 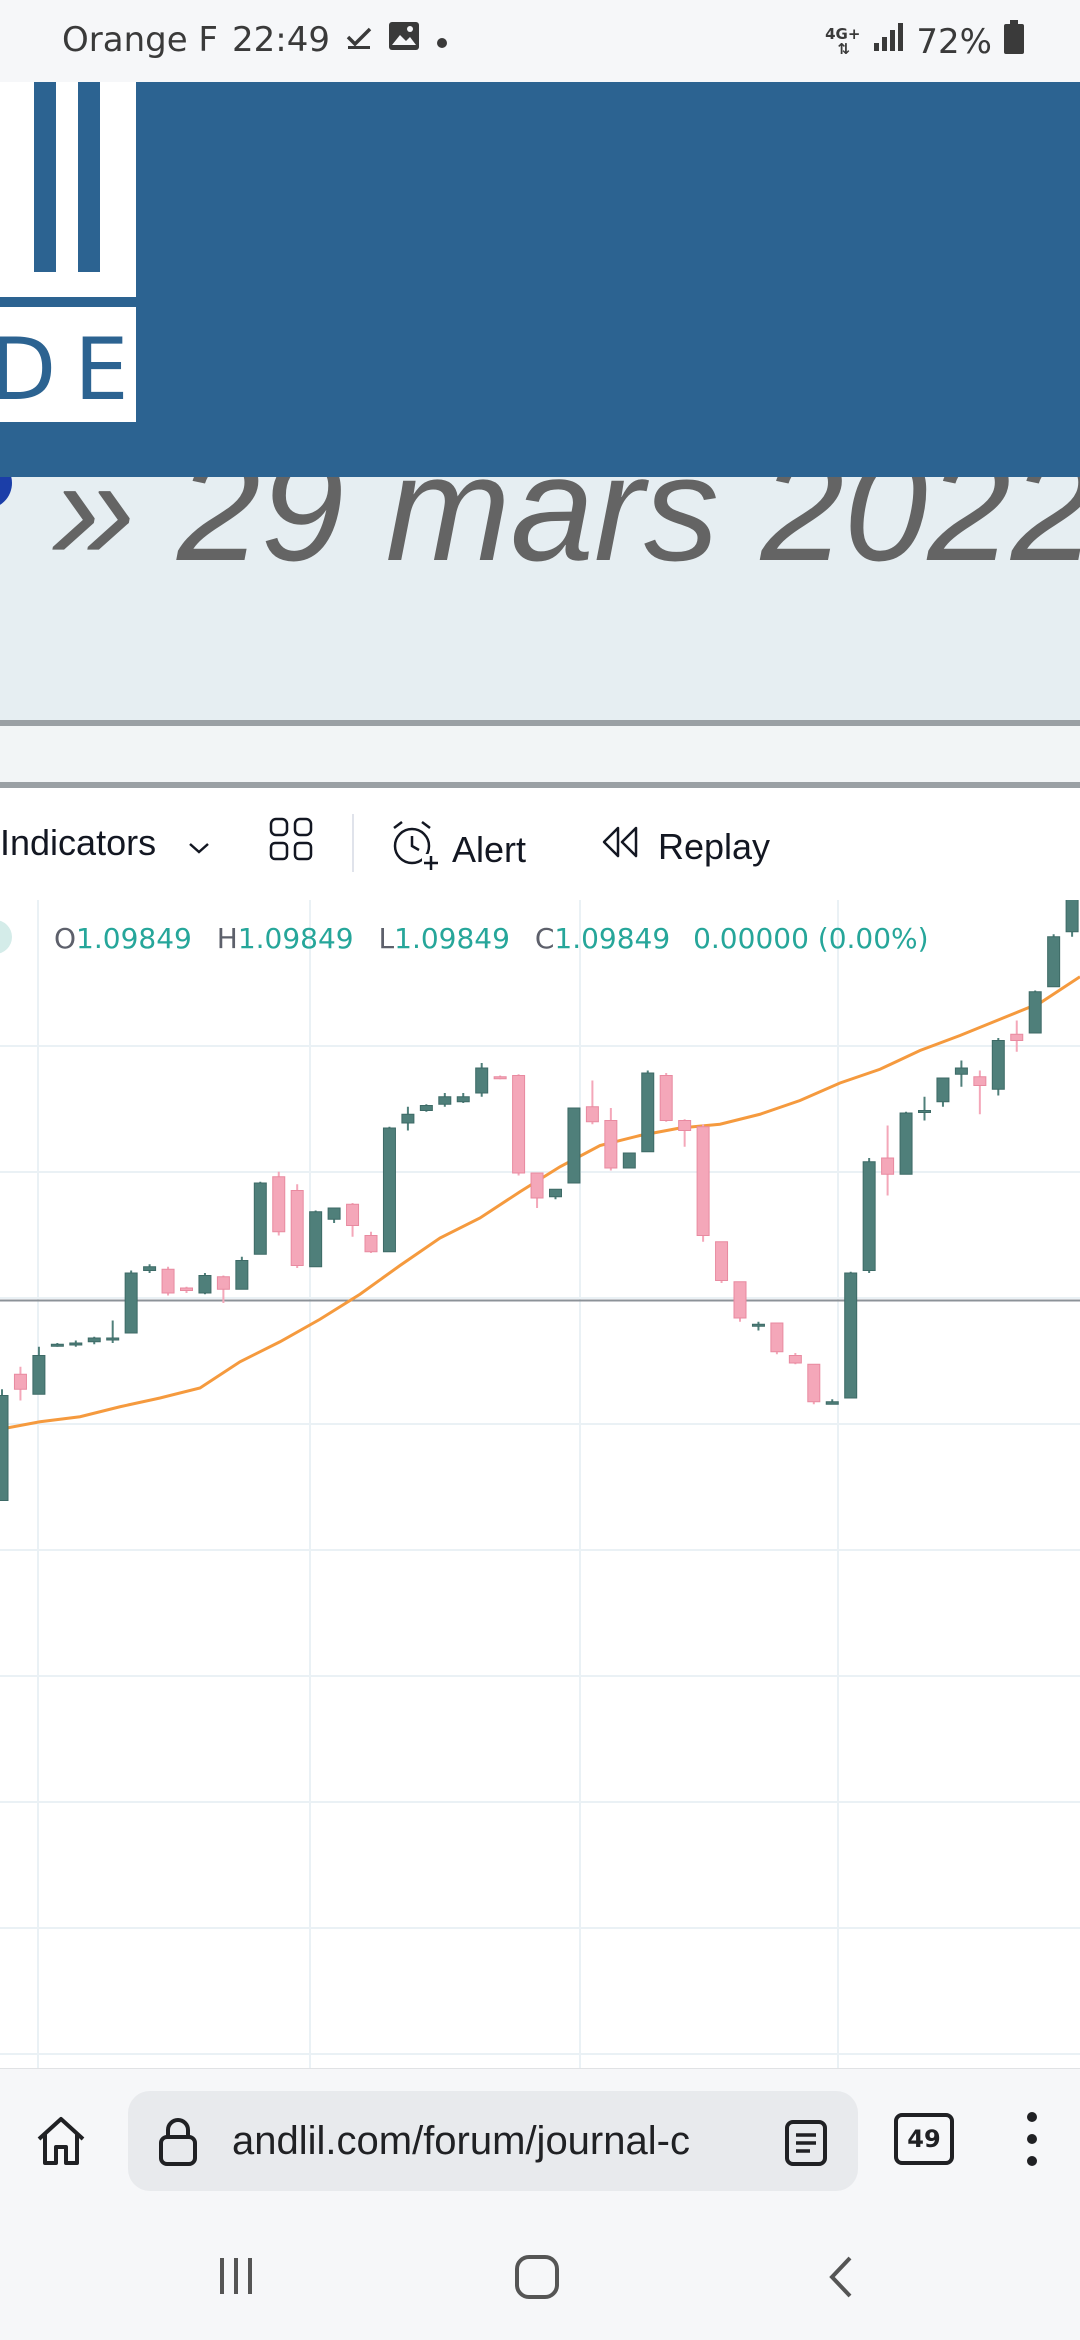 What do you see at coordinates (68, 370) in the screenshot?
I see `logo-text: DE` at bounding box center [68, 370].